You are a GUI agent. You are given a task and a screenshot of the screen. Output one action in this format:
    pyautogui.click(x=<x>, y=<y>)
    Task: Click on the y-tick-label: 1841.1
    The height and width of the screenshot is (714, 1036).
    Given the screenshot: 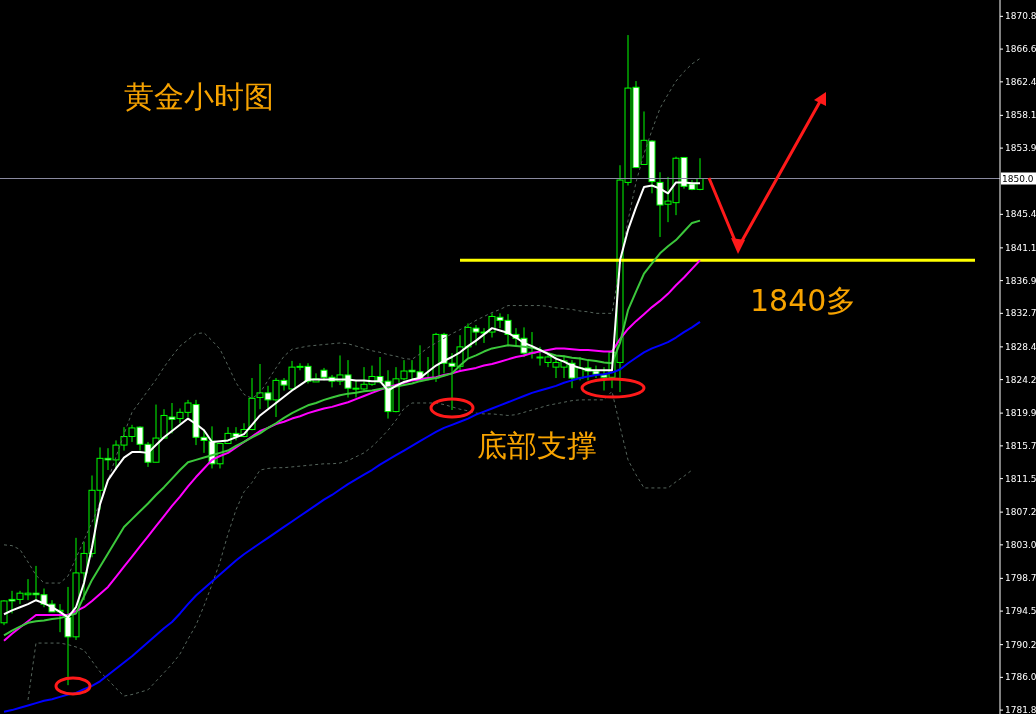 What is the action you would take?
    pyautogui.click(x=1020, y=247)
    